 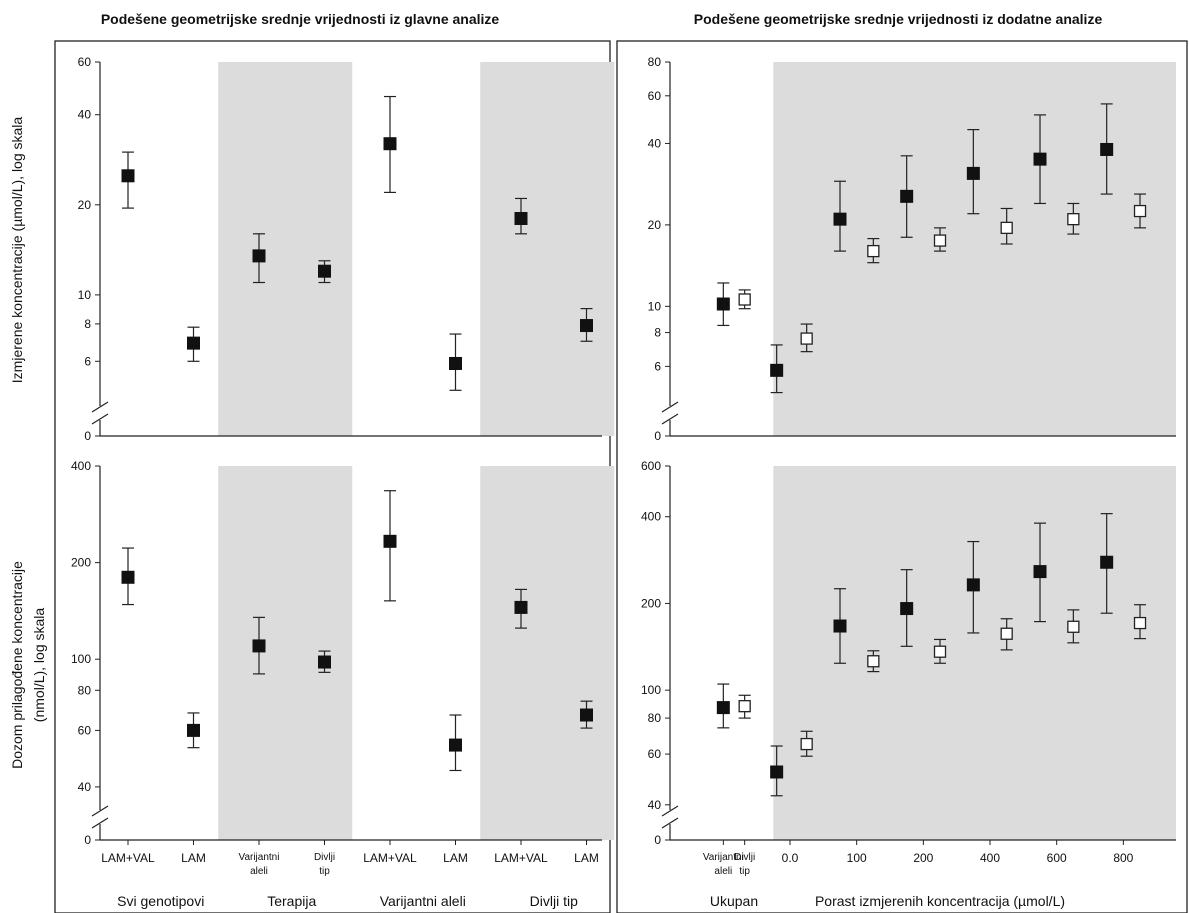 What do you see at coordinates (857, 858) in the screenshot?
I see `x-tick-label: 100` at bounding box center [857, 858].